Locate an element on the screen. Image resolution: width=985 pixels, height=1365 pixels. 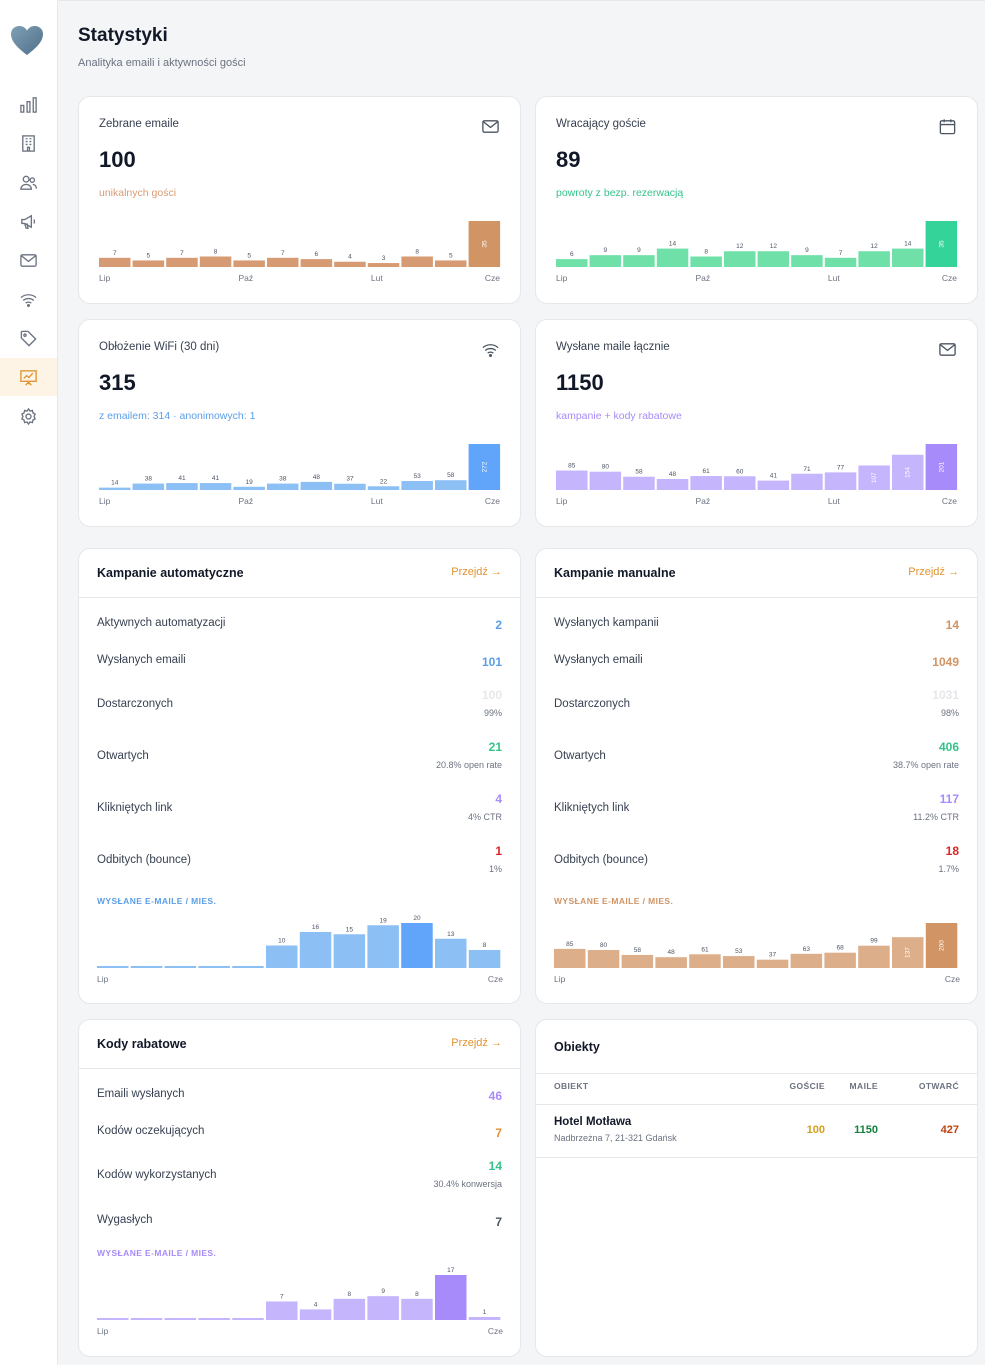
bar-label: 4 is located at coordinates (350, 257).